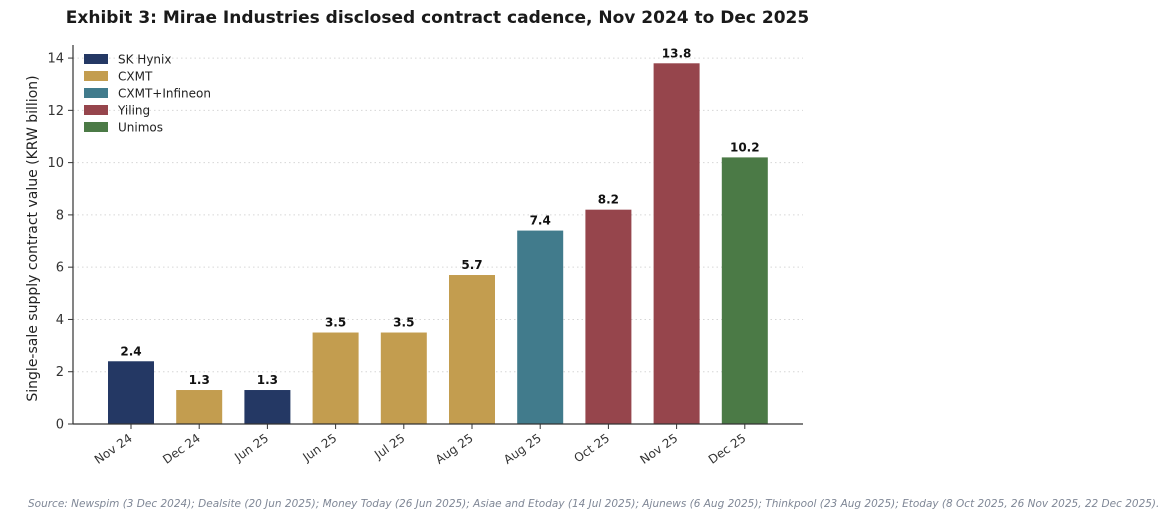 The image size is (1172, 516). Describe the element at coordinates (60, 320) in the screenshot. I see `y-tick-label: 4` at that location.